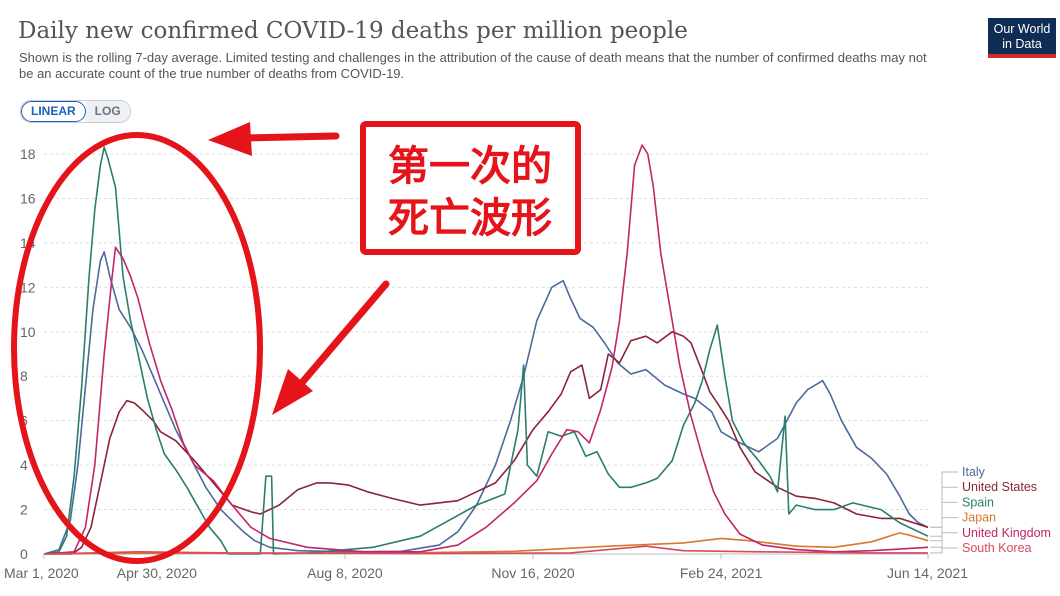 Image resolution: width=1060 pixels, height=596 pixels. Describe the element at coordinates (157, 573) in the screenshot. I see `x-tick-label: Apr 30, 2020` at that location.